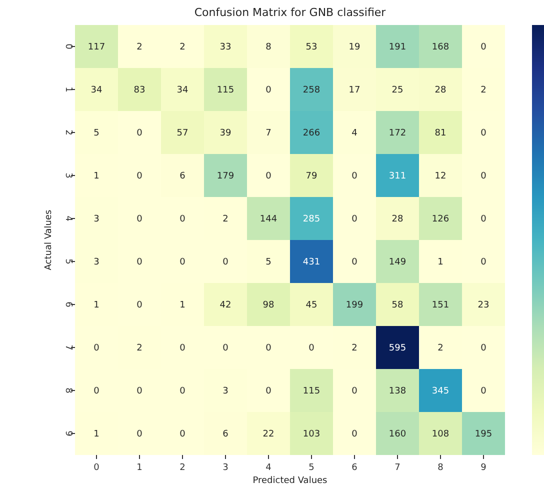 The height and width of the screenshot is (486, 544). What do you see at coordinates (269, 219) in the screenshot?
I see `data-label: 144` at bounding box center [269, 219].